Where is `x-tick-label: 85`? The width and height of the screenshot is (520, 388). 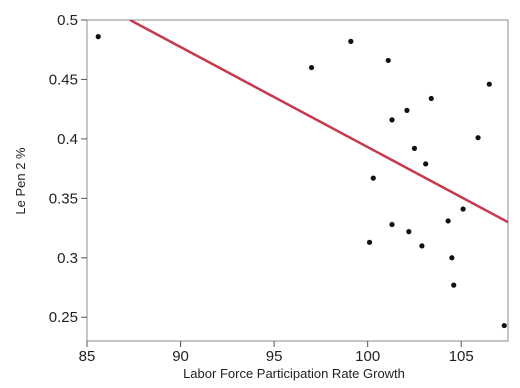 x-tick-label: 85 is located at coordinates (87, 356).